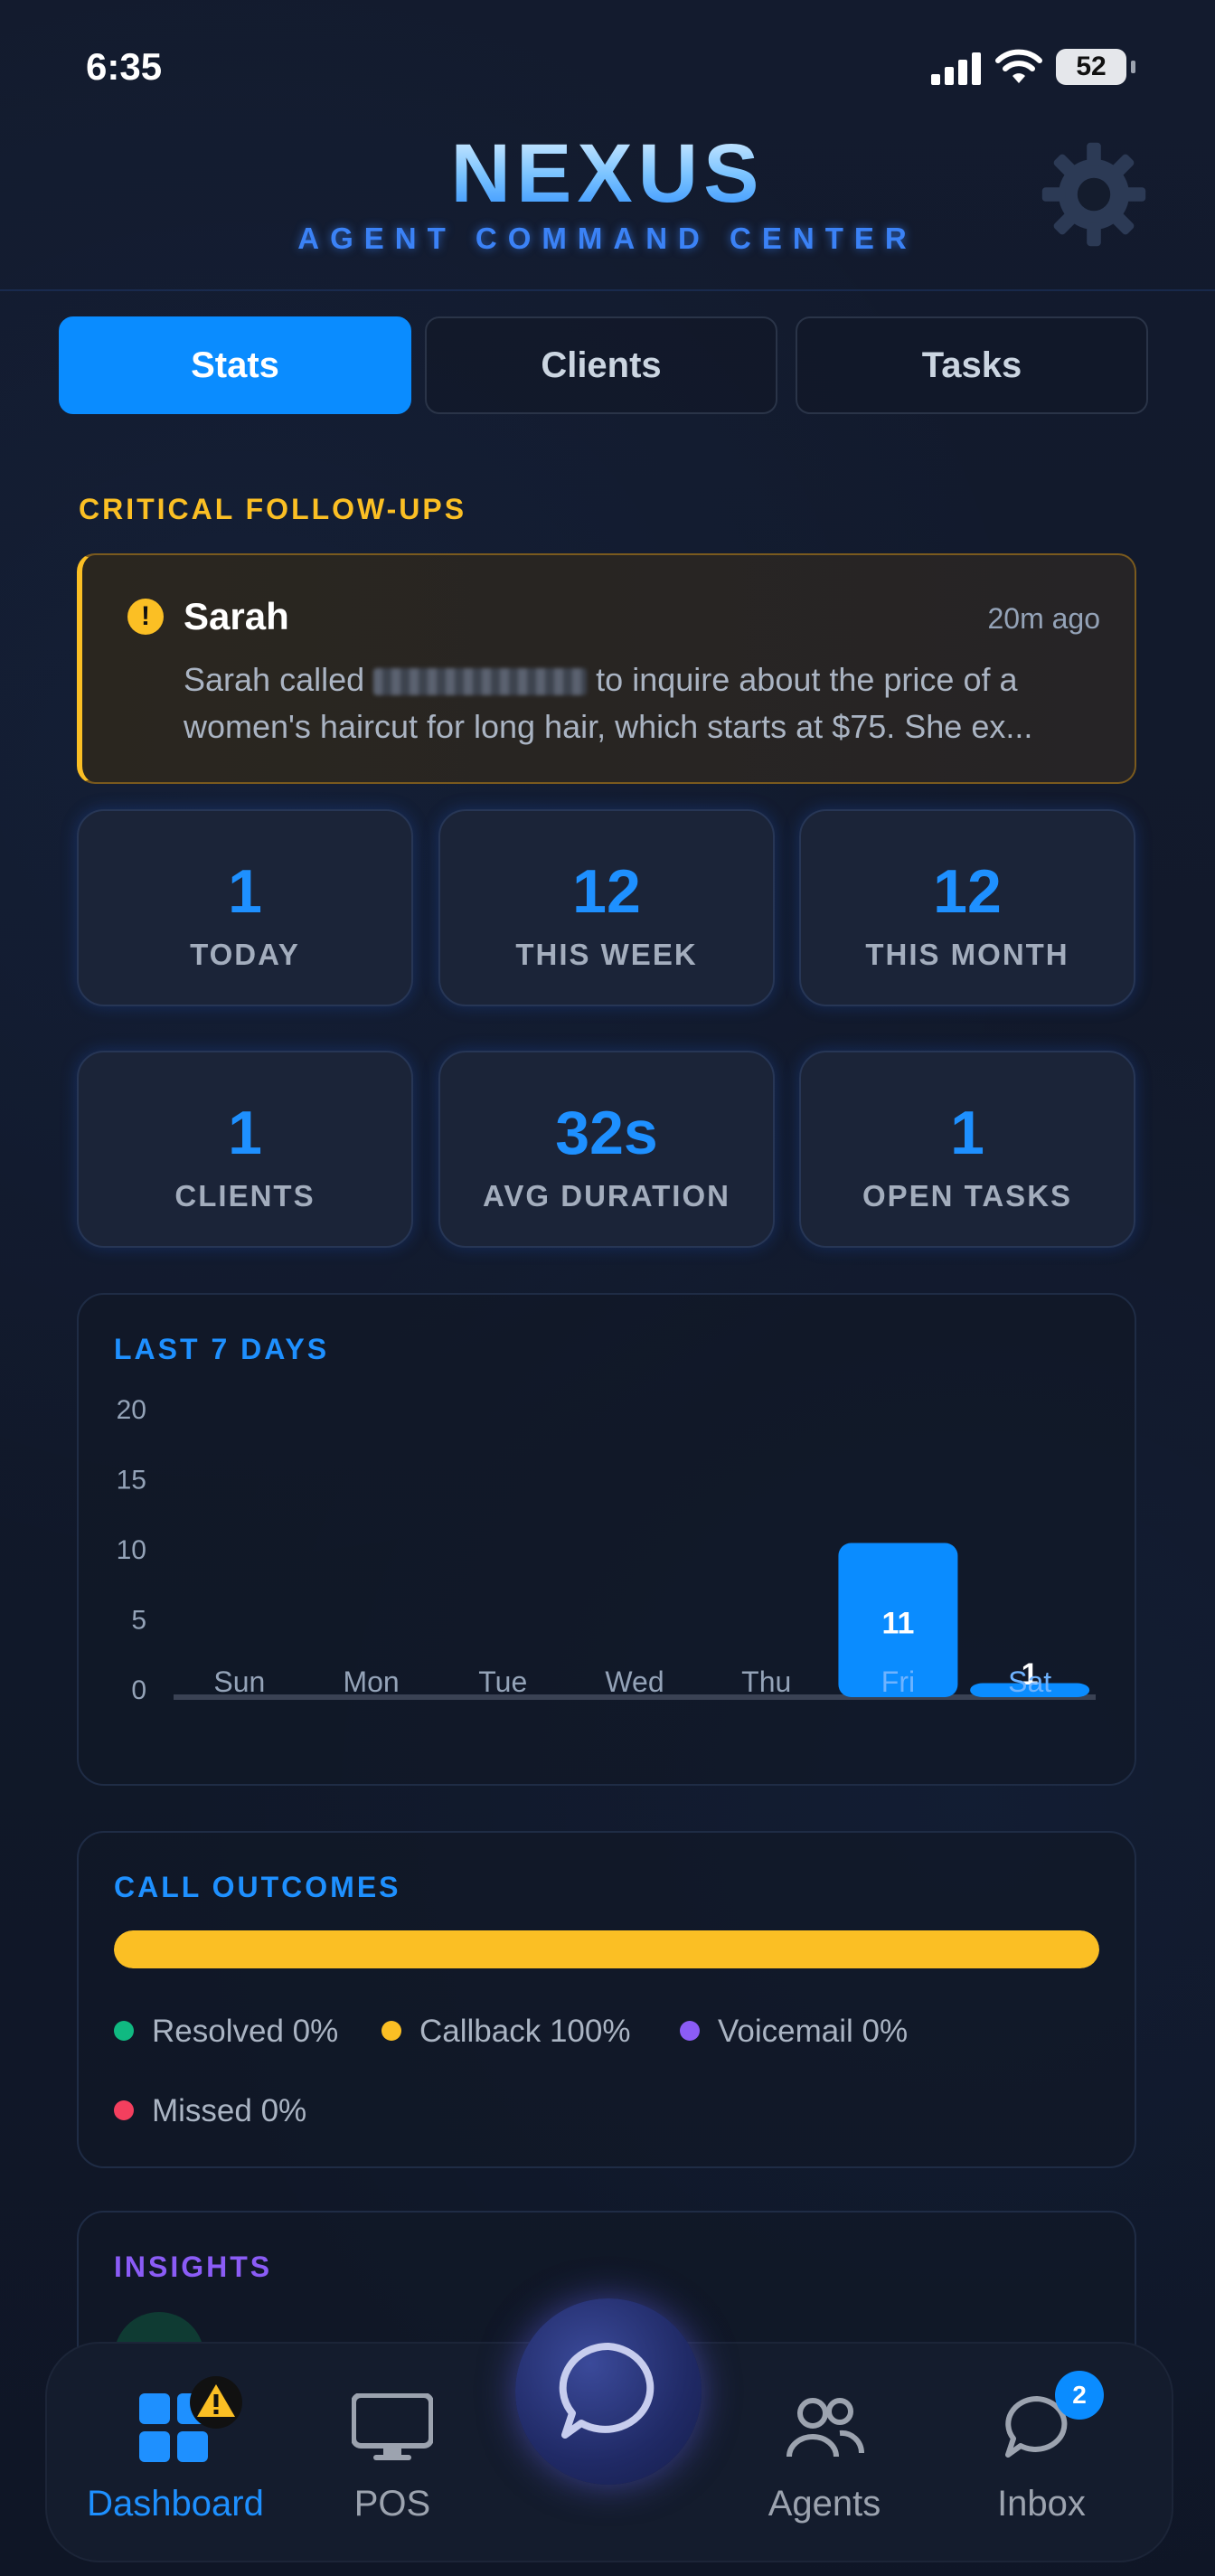 The width and height of the screenshot is (1215, 2576). I want to click on app-logo: NEXUS, so click(607, 174).